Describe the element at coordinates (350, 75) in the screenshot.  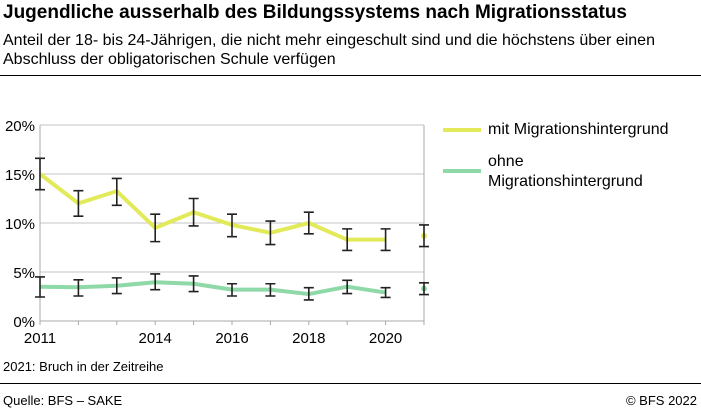
I see `top-rule` at that location.